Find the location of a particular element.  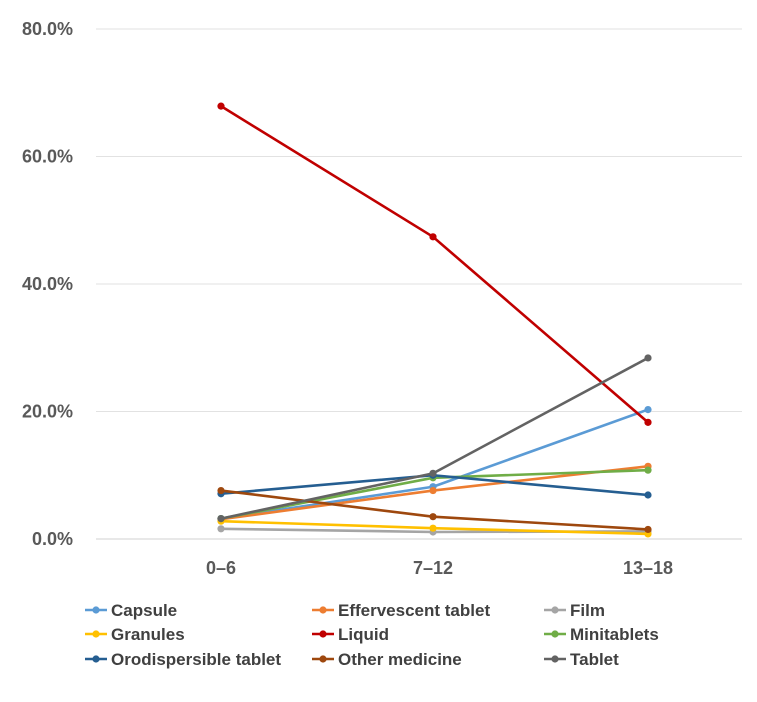

legend-item: Effervescent tablet is located at coordinates (401, 610).